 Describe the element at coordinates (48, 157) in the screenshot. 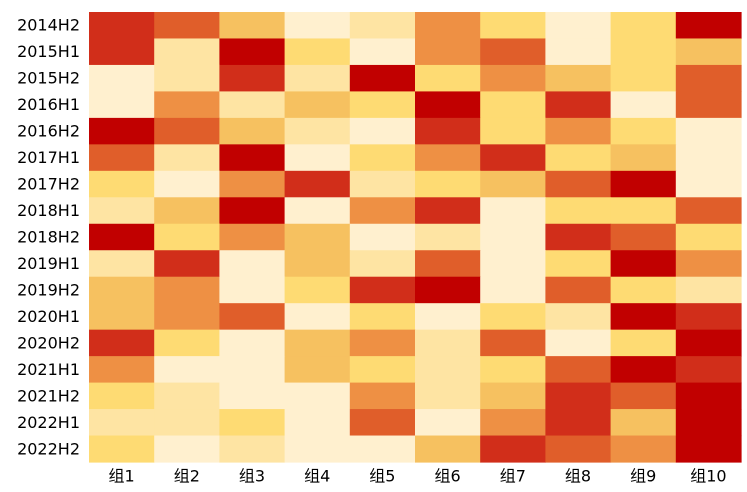

I see `row-label-2017H1: 2017H1` at that location.